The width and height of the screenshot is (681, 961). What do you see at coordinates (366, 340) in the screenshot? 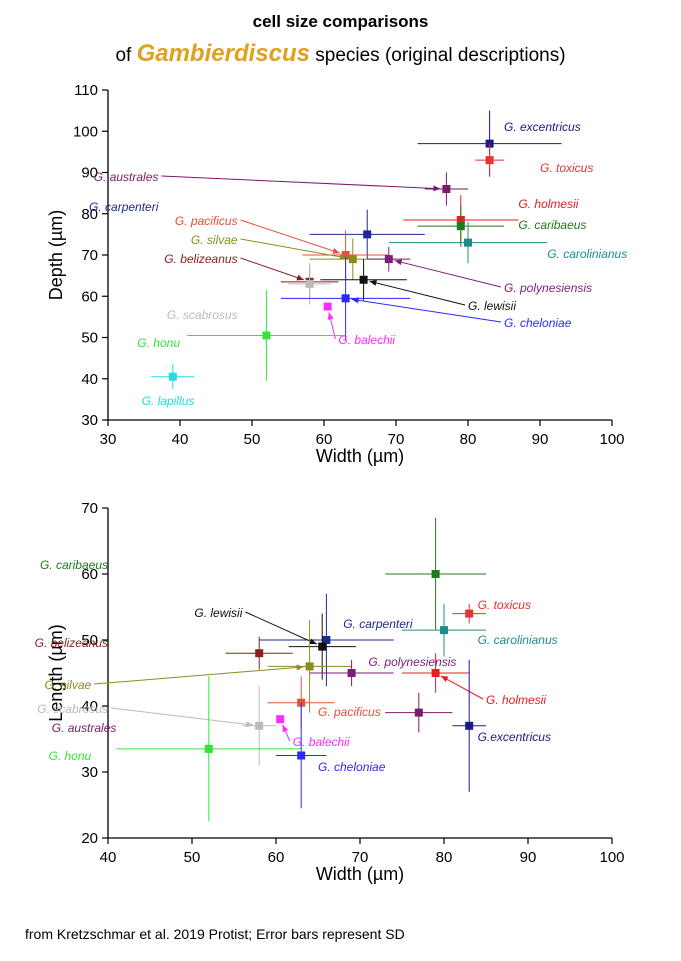
I see `species-label: G. balechii` at bounding box center [366, 340].